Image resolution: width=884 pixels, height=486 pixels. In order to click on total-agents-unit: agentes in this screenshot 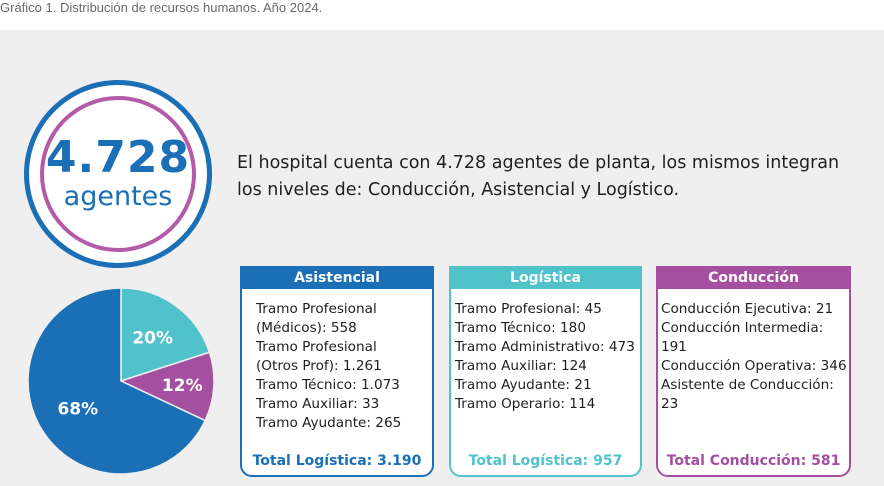, I will do `click(118, 197)`.